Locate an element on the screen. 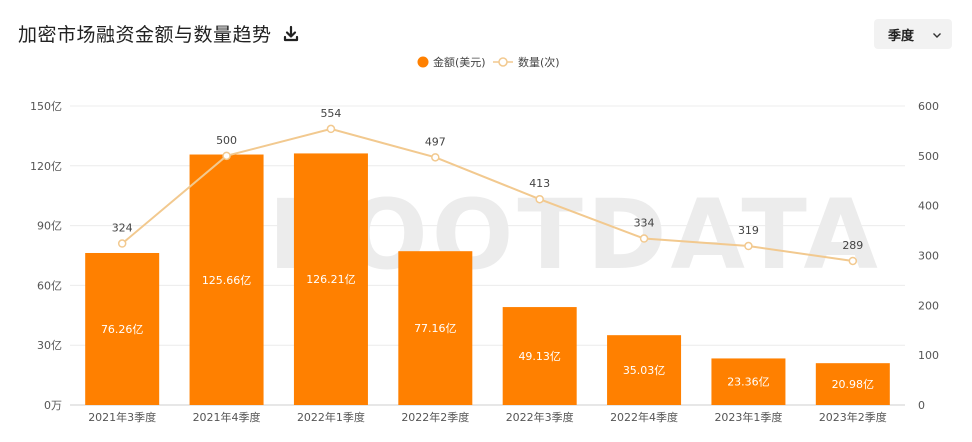 The width and height of the screenshot is (972, 442). count-data-label: 289 is located at coordinates (852, 245).